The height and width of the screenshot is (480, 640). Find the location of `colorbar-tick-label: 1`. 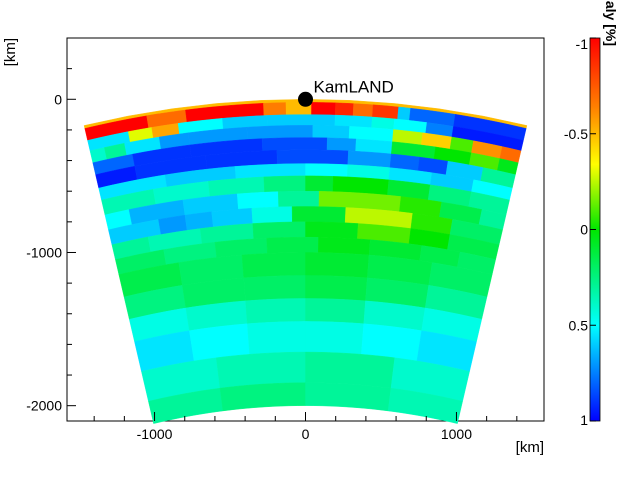

colorbar-tick-label: 1 is located at coordinates (584, 420).